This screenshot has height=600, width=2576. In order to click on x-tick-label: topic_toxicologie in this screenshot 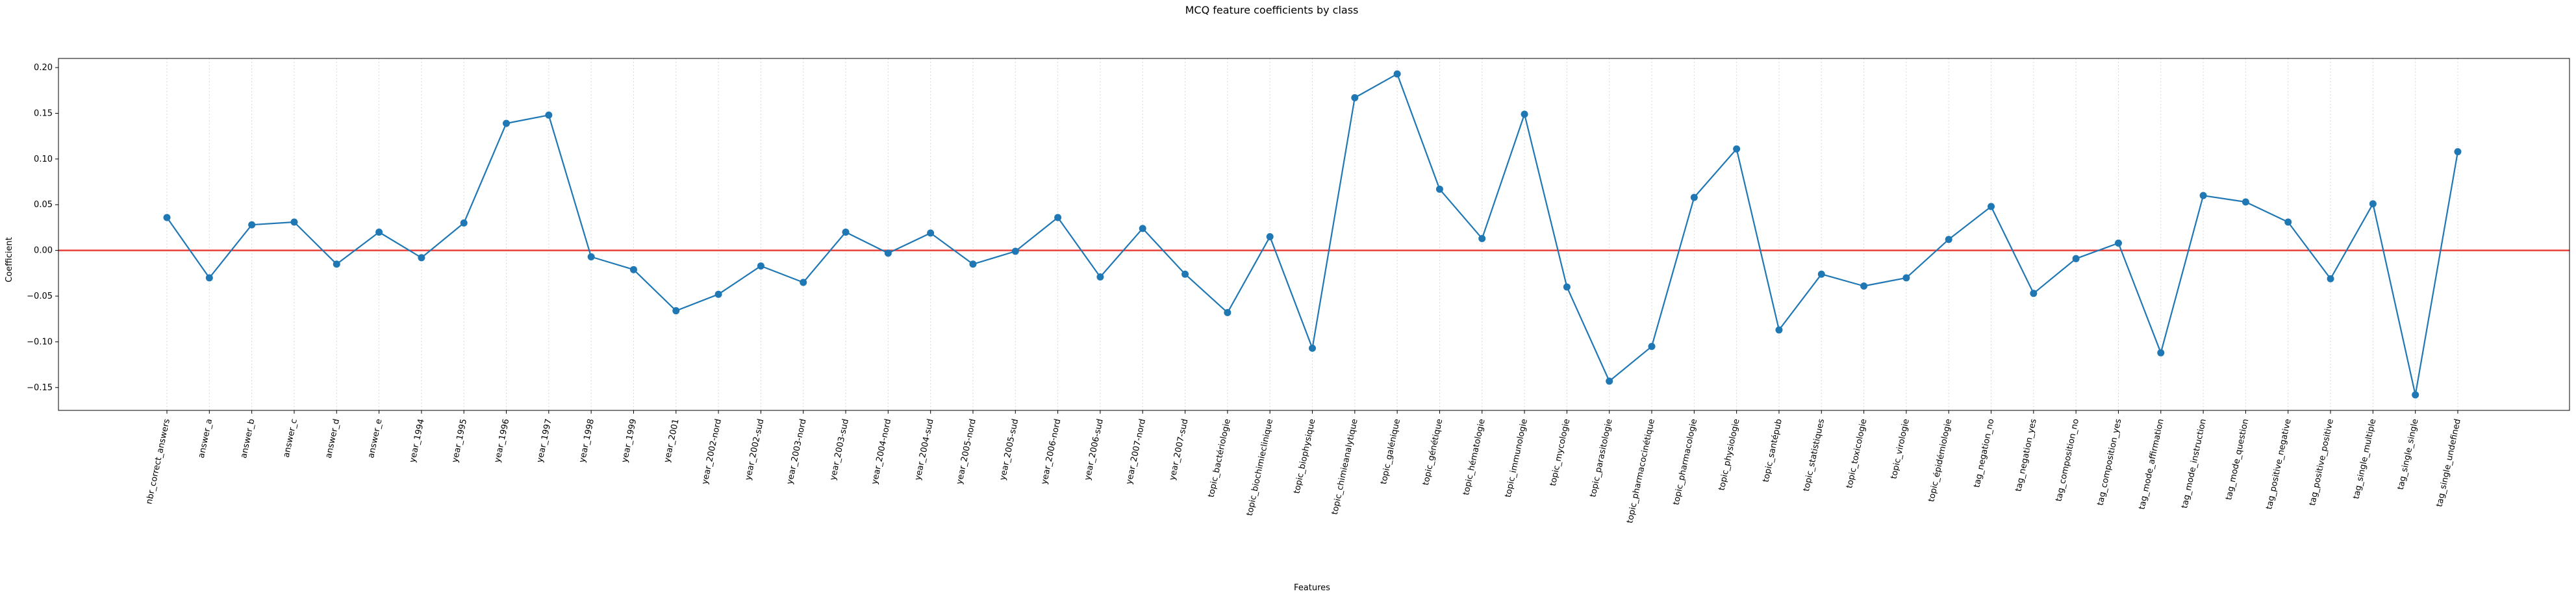, I will do `click(1857, 454)`.